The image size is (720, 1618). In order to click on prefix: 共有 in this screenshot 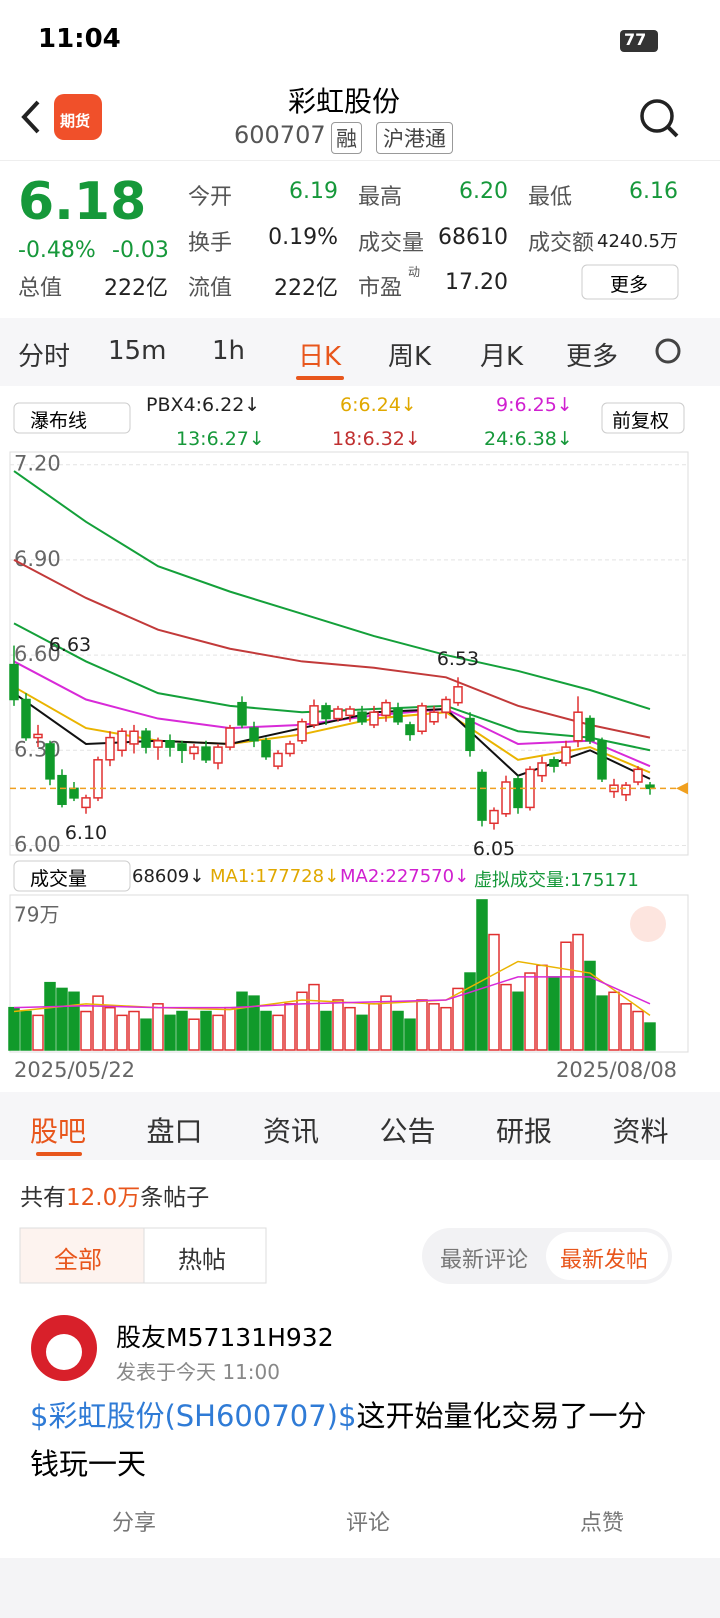, I will do `click(43, 1198)`.